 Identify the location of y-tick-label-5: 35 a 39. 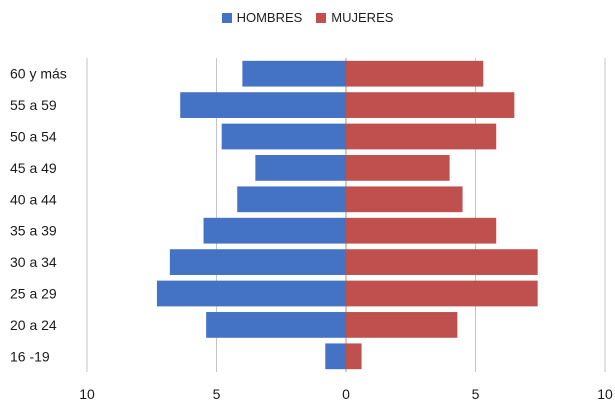
(33, 231).